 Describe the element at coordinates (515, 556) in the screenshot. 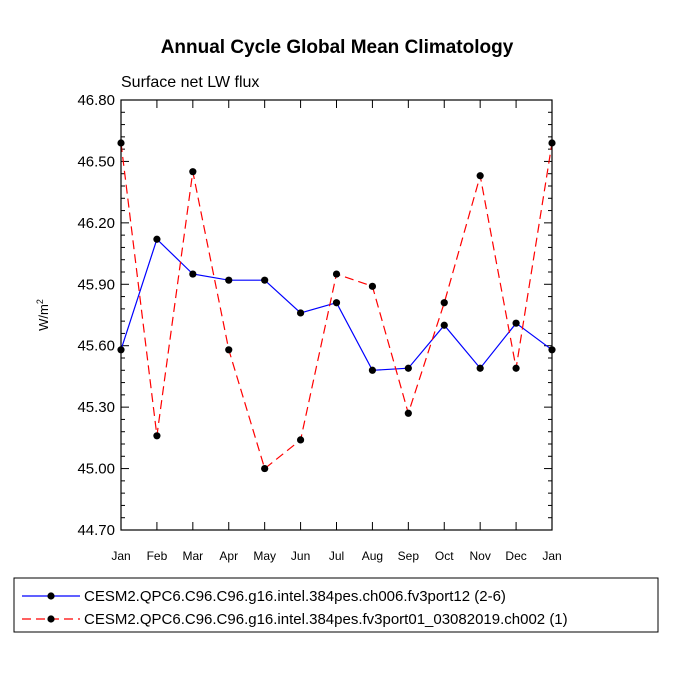

I see `x-tick-label: Dec` at that location.